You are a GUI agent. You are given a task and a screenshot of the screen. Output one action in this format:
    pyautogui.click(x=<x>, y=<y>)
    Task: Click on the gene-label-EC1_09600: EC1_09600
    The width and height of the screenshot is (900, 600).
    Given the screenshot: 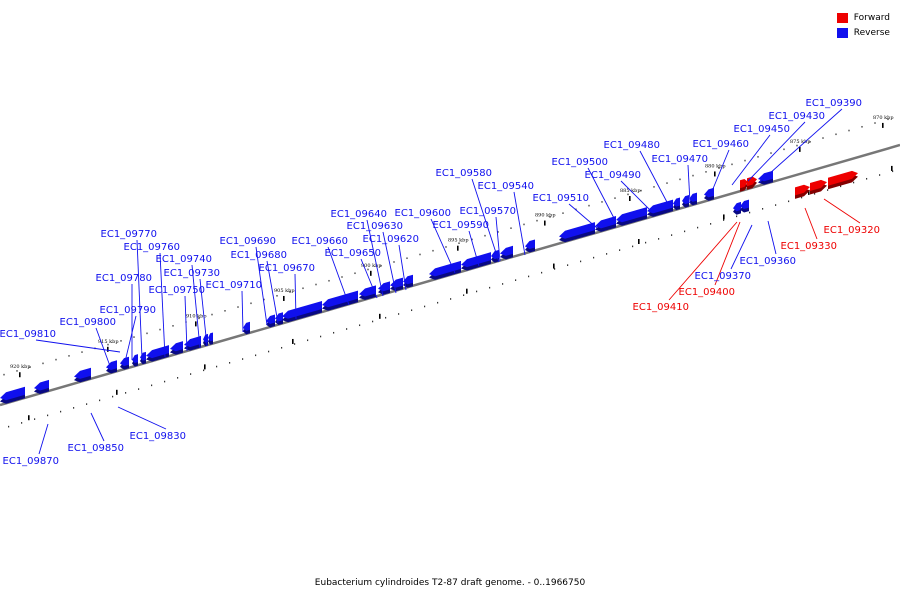 What is the action you would take?
    pyautogui.click(x=423, y=213)
    